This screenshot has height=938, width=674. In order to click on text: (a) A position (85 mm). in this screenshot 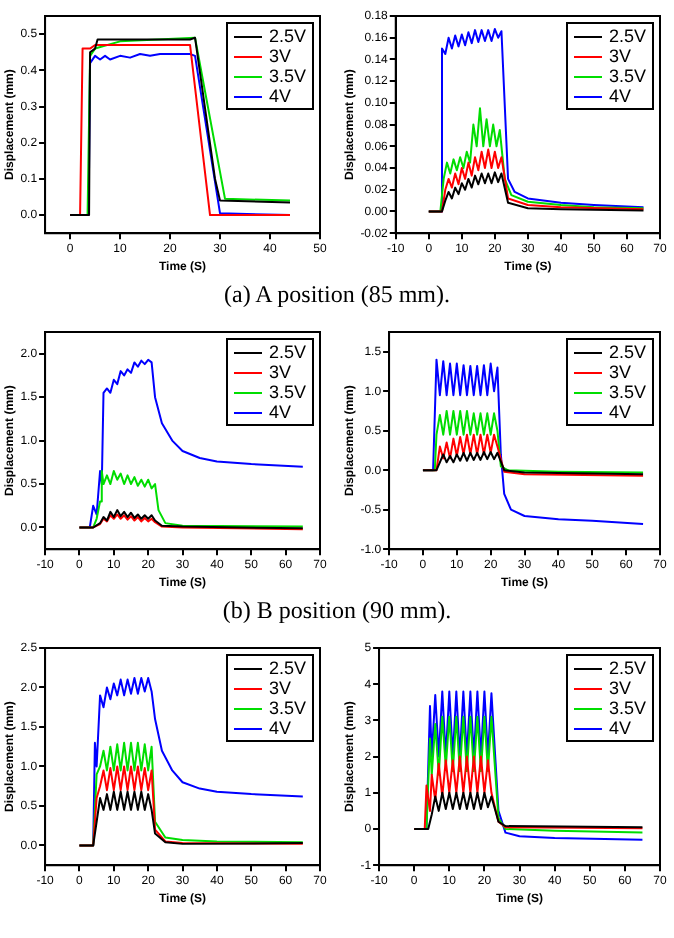, I will do `click(337, 295)`.